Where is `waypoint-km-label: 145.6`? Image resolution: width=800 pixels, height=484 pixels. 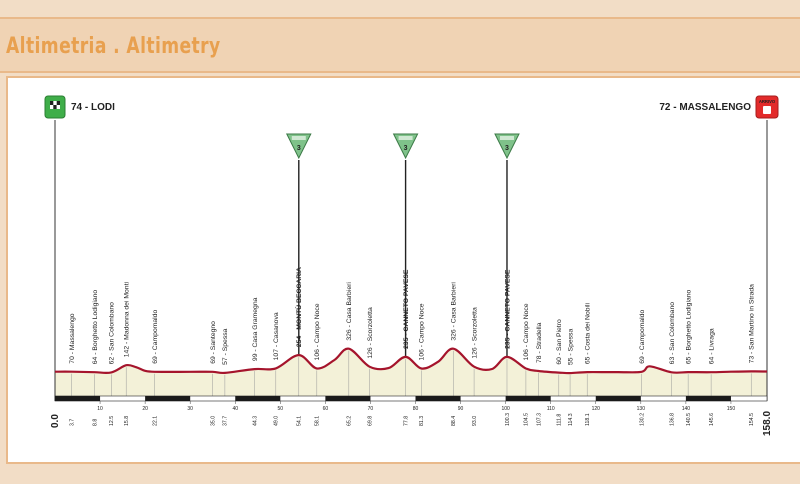
waypoint-km-label: 145.6 is located at coordinates (712, 419).